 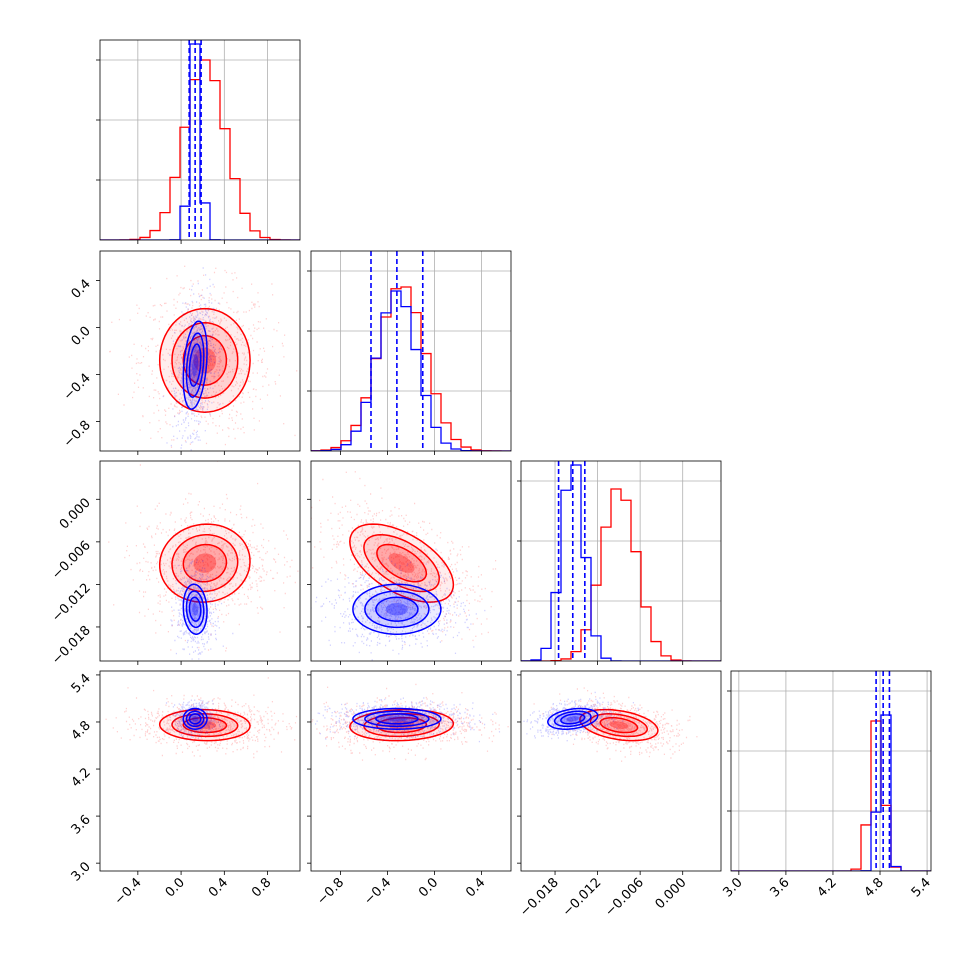 I want to click on x-tick-label-2-0: −0.018, so click(x=539, y=897).